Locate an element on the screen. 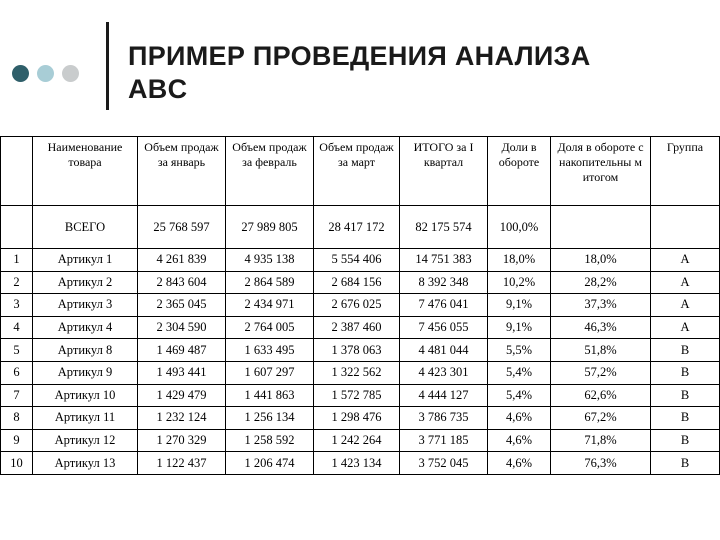  cell-sales-january: 2 365 045 is located at coordinates (181, 305).